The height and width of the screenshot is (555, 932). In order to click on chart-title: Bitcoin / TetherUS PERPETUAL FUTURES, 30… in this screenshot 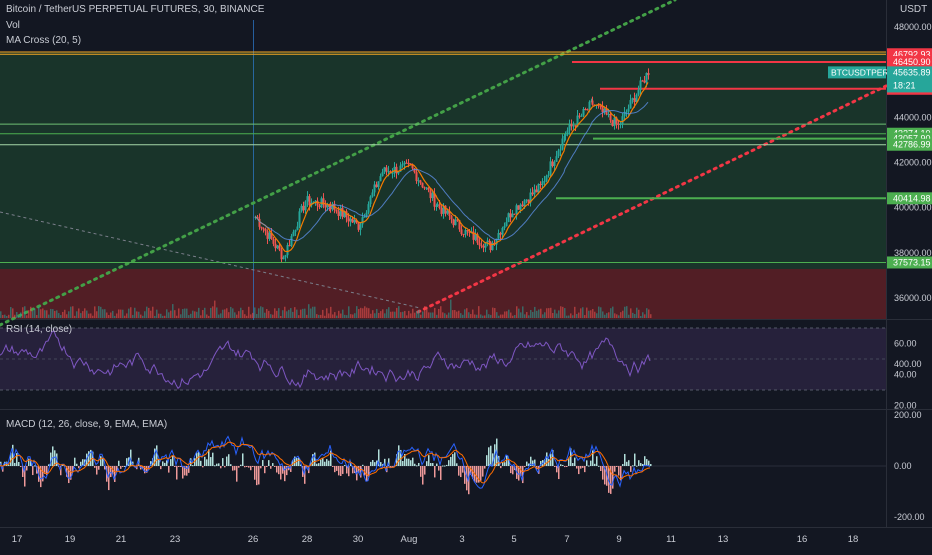, I will do `click(135, 9)`.